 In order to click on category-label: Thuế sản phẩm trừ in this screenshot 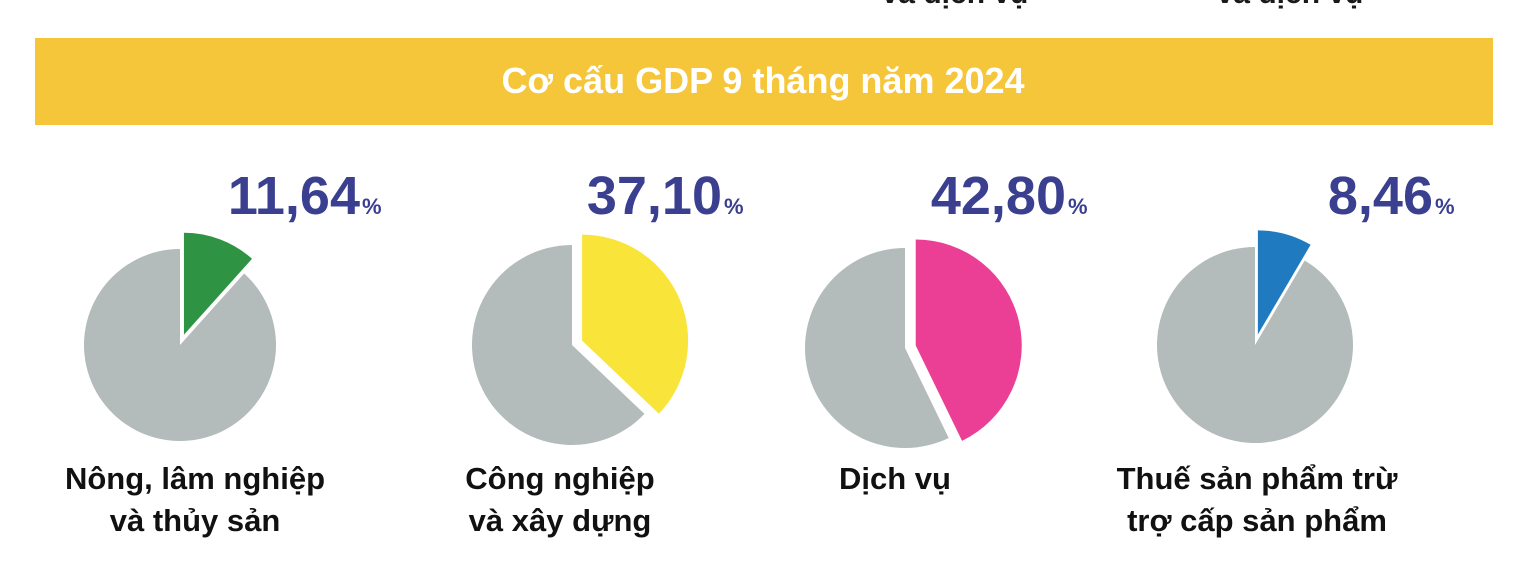, I will do `click(1257, 478)`.